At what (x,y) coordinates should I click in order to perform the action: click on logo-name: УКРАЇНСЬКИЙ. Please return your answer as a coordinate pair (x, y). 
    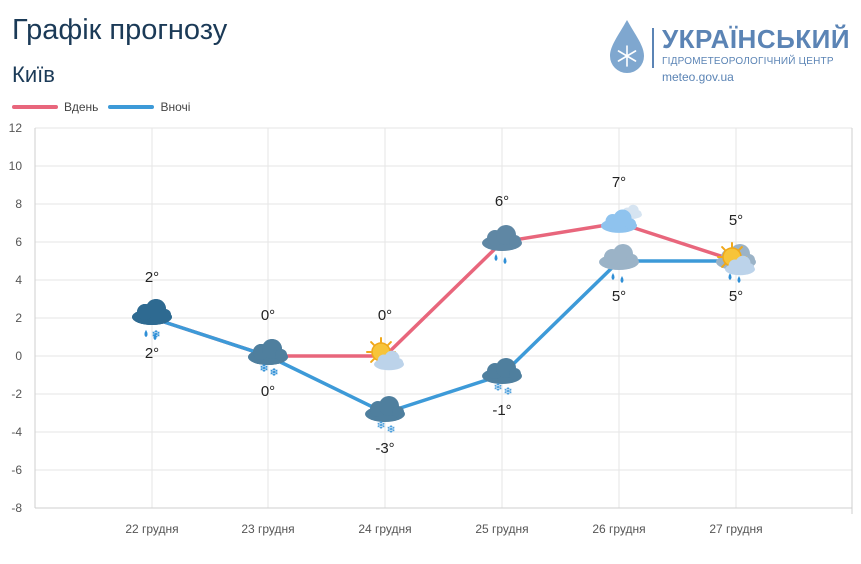
    Looking at the image, I should click on (756, 39).